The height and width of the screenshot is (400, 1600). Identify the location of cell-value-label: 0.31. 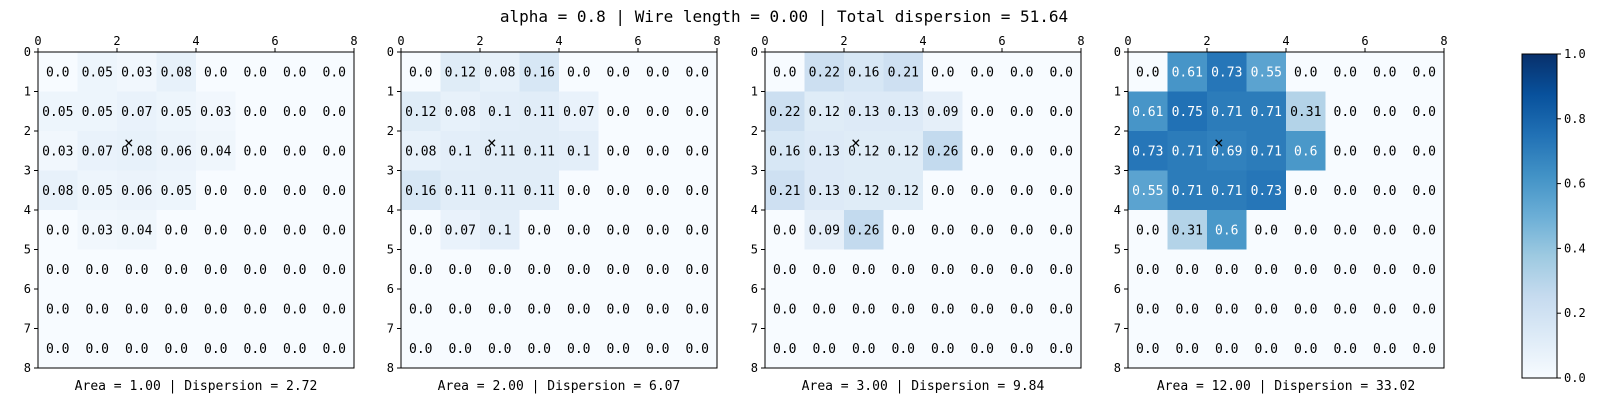
(1187, 230).